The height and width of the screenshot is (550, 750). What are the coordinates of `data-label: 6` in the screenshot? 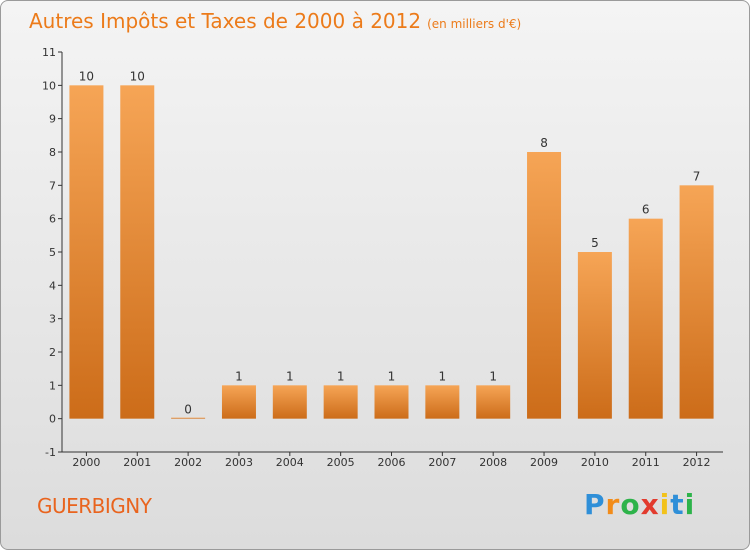 It's located at (646, 210).